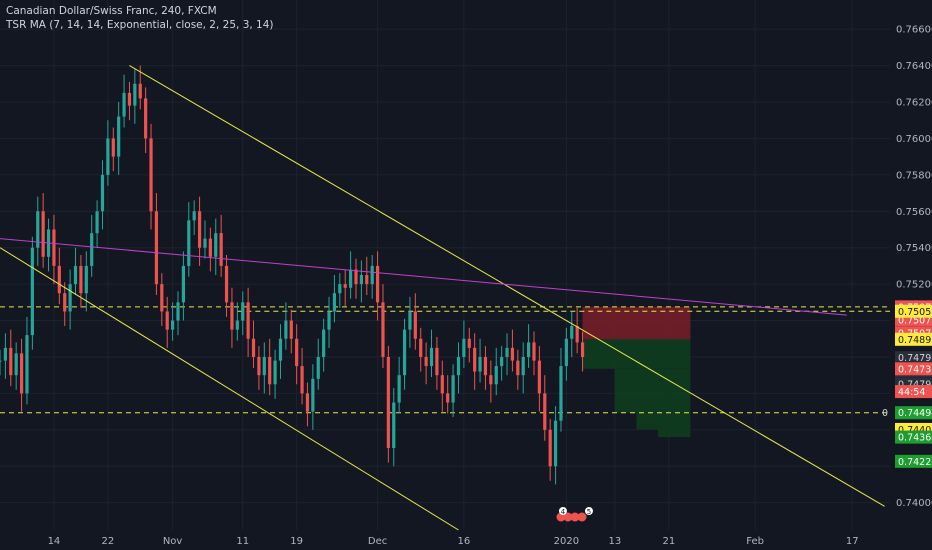  What do you see at coordinates (377, 541) in the screenshot?
I see `time-axis-label: Dec` at bounding box center [377, 541].